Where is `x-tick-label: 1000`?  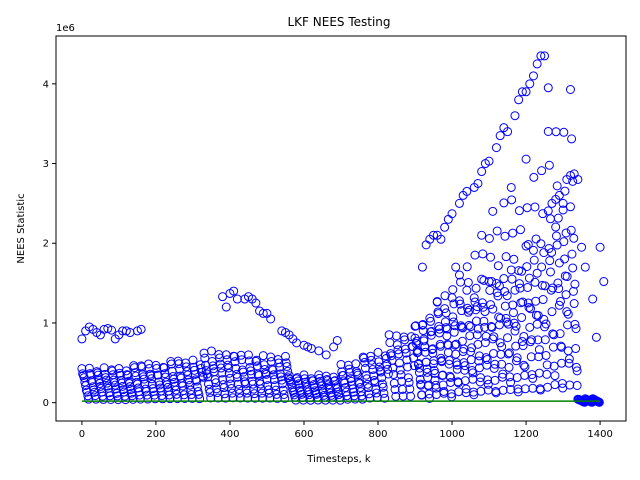 x-tick-label: 1000 is located at coordinates (451, 434).